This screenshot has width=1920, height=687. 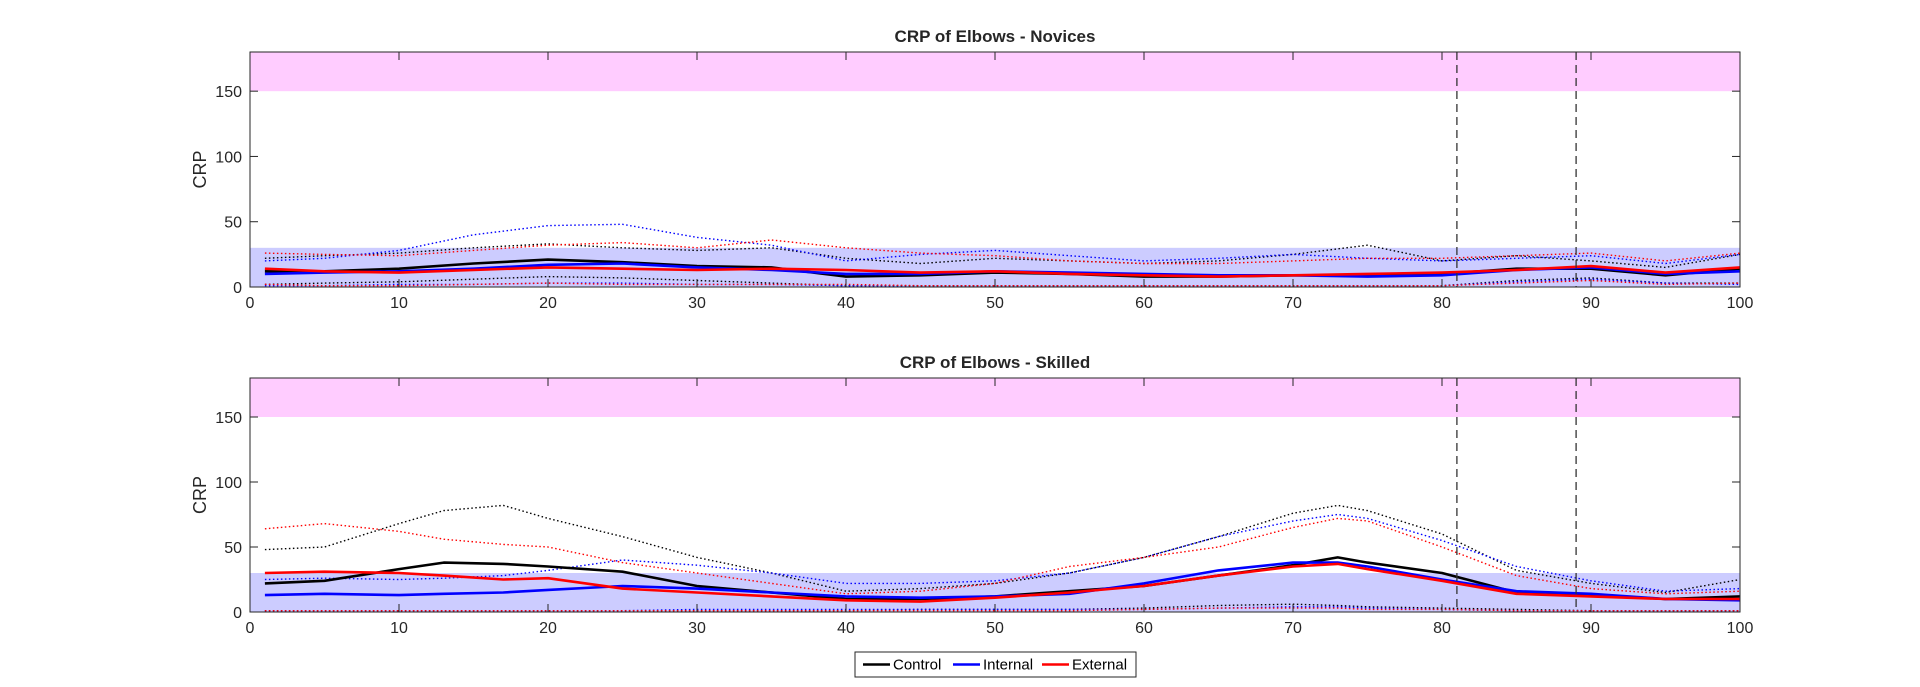 I want to click on legend-box, so click(x=995, y=664).